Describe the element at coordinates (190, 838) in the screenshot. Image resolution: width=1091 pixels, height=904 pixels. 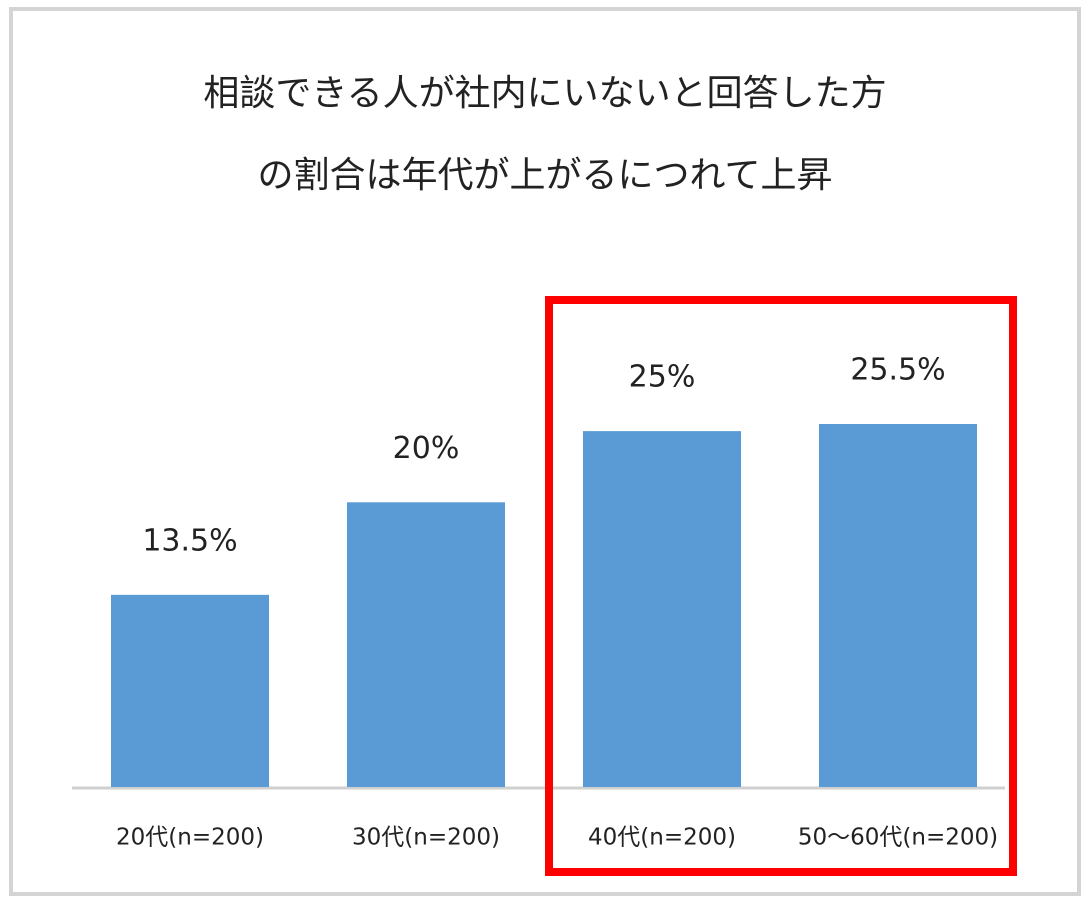
I see `x-tick-label: 20代(n=200)` at that location.